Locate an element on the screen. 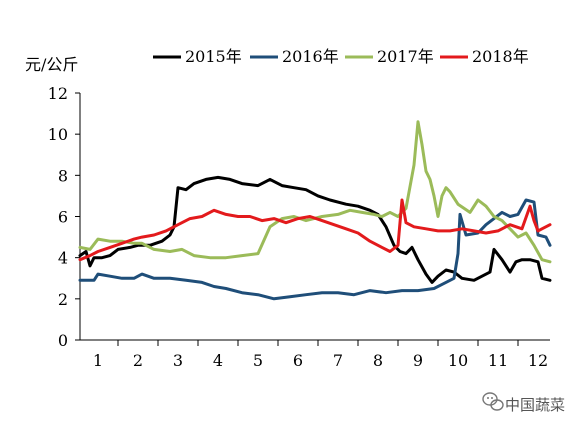  legend-label: 2015年 is located at coordinates (213, 56).